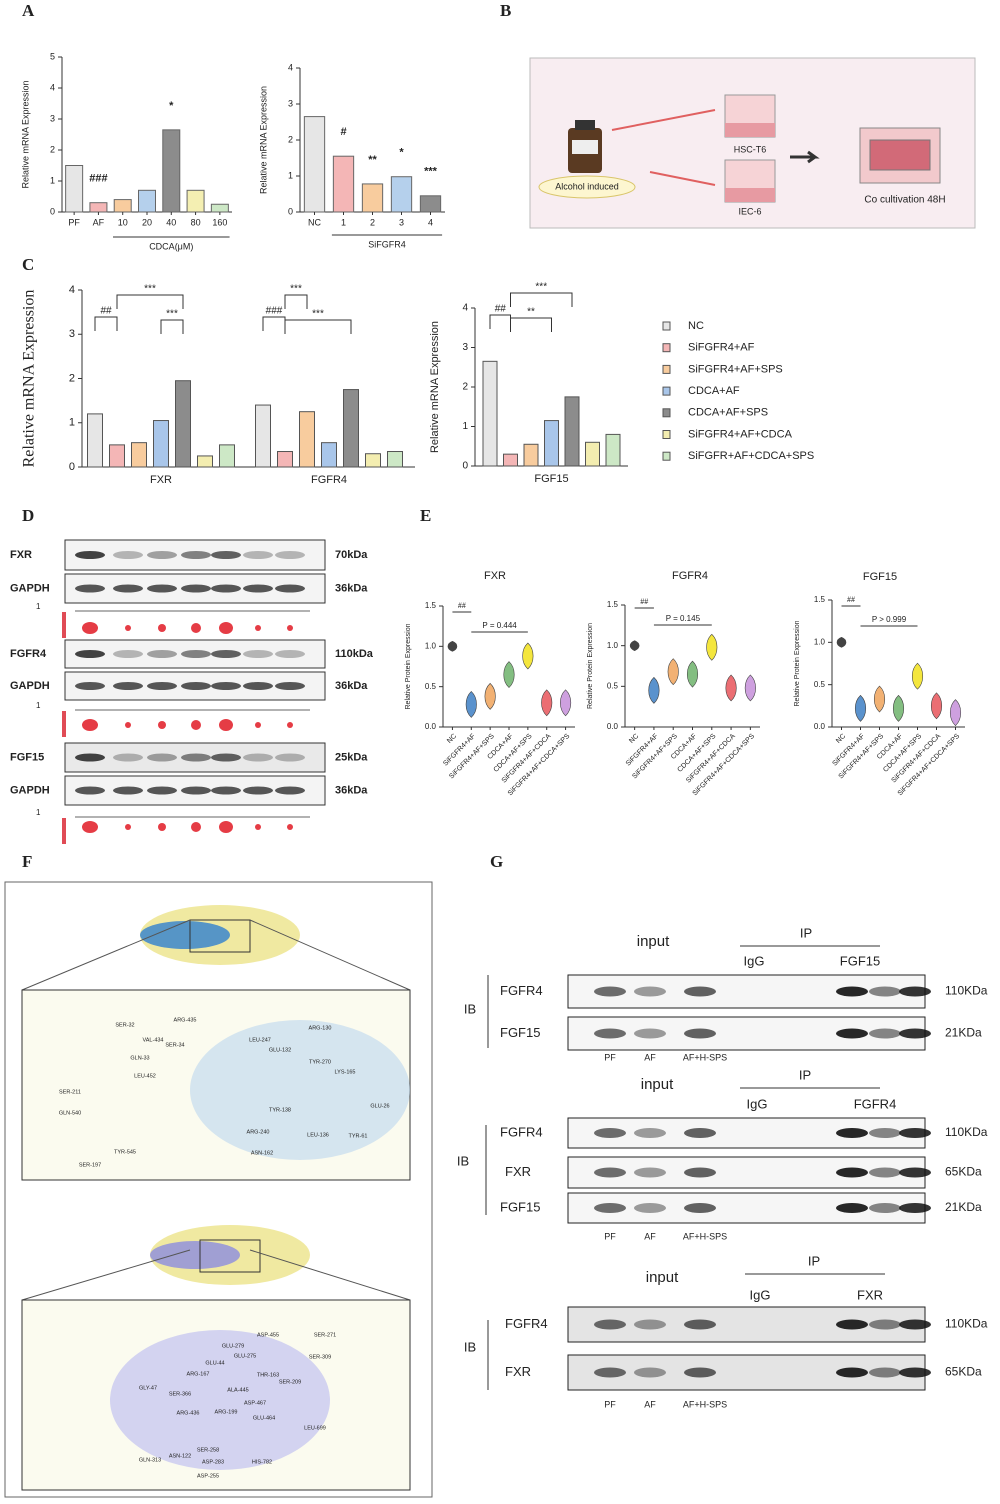 This screenshot has width=1000, height=1504. Describe the element at coordinates (296, 301) in the screenshot. I see `bracket` at that location.